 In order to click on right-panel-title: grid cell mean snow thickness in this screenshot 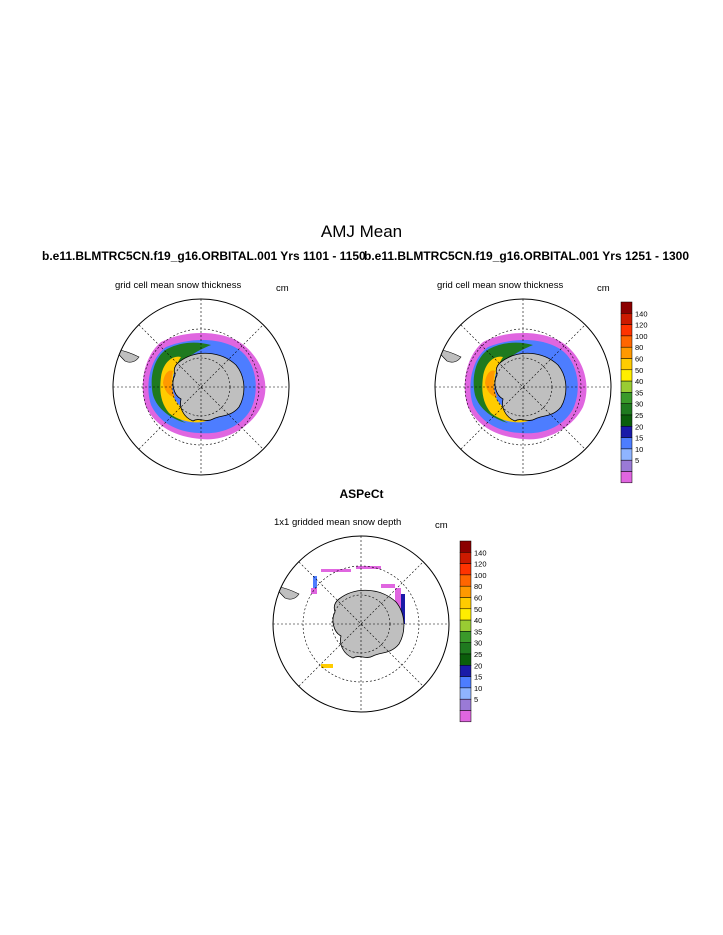, I will do `click(500, 285)`.